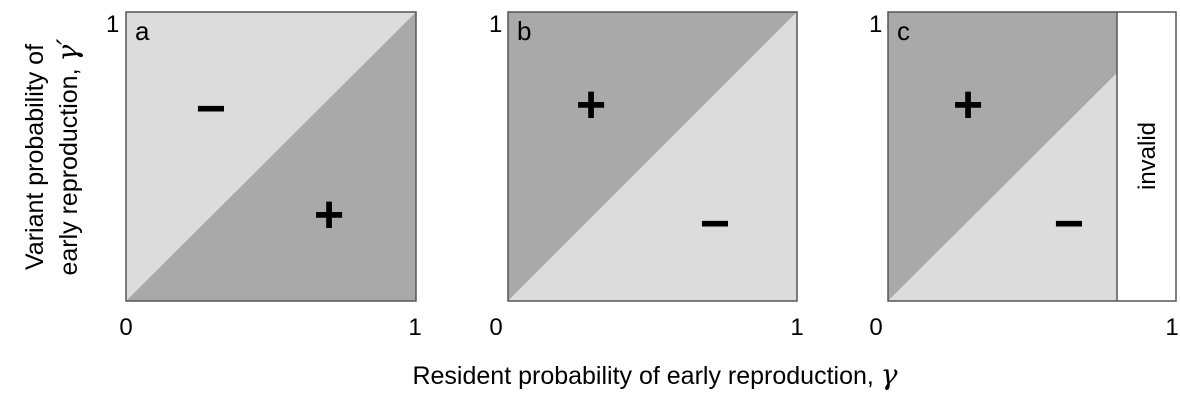 This screenshot has height=394, width=1180. I want to click on panel-a-x-tick-max: 1, so click(414, 327).